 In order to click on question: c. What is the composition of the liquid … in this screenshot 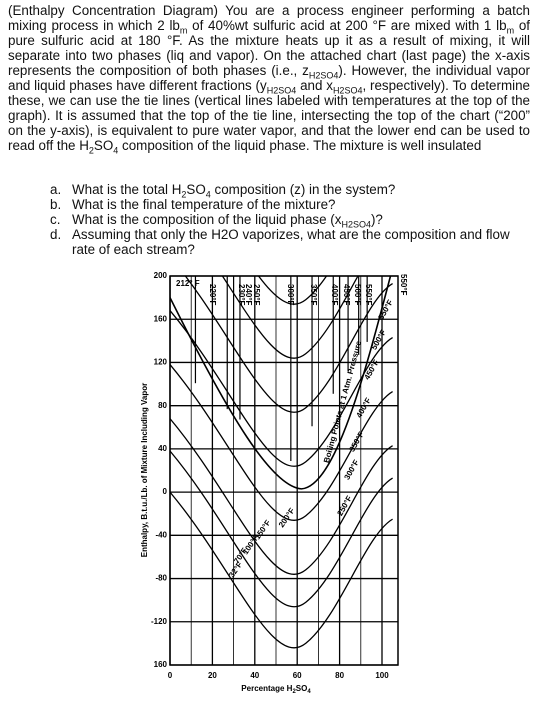, I will do `click(289, 221)`.